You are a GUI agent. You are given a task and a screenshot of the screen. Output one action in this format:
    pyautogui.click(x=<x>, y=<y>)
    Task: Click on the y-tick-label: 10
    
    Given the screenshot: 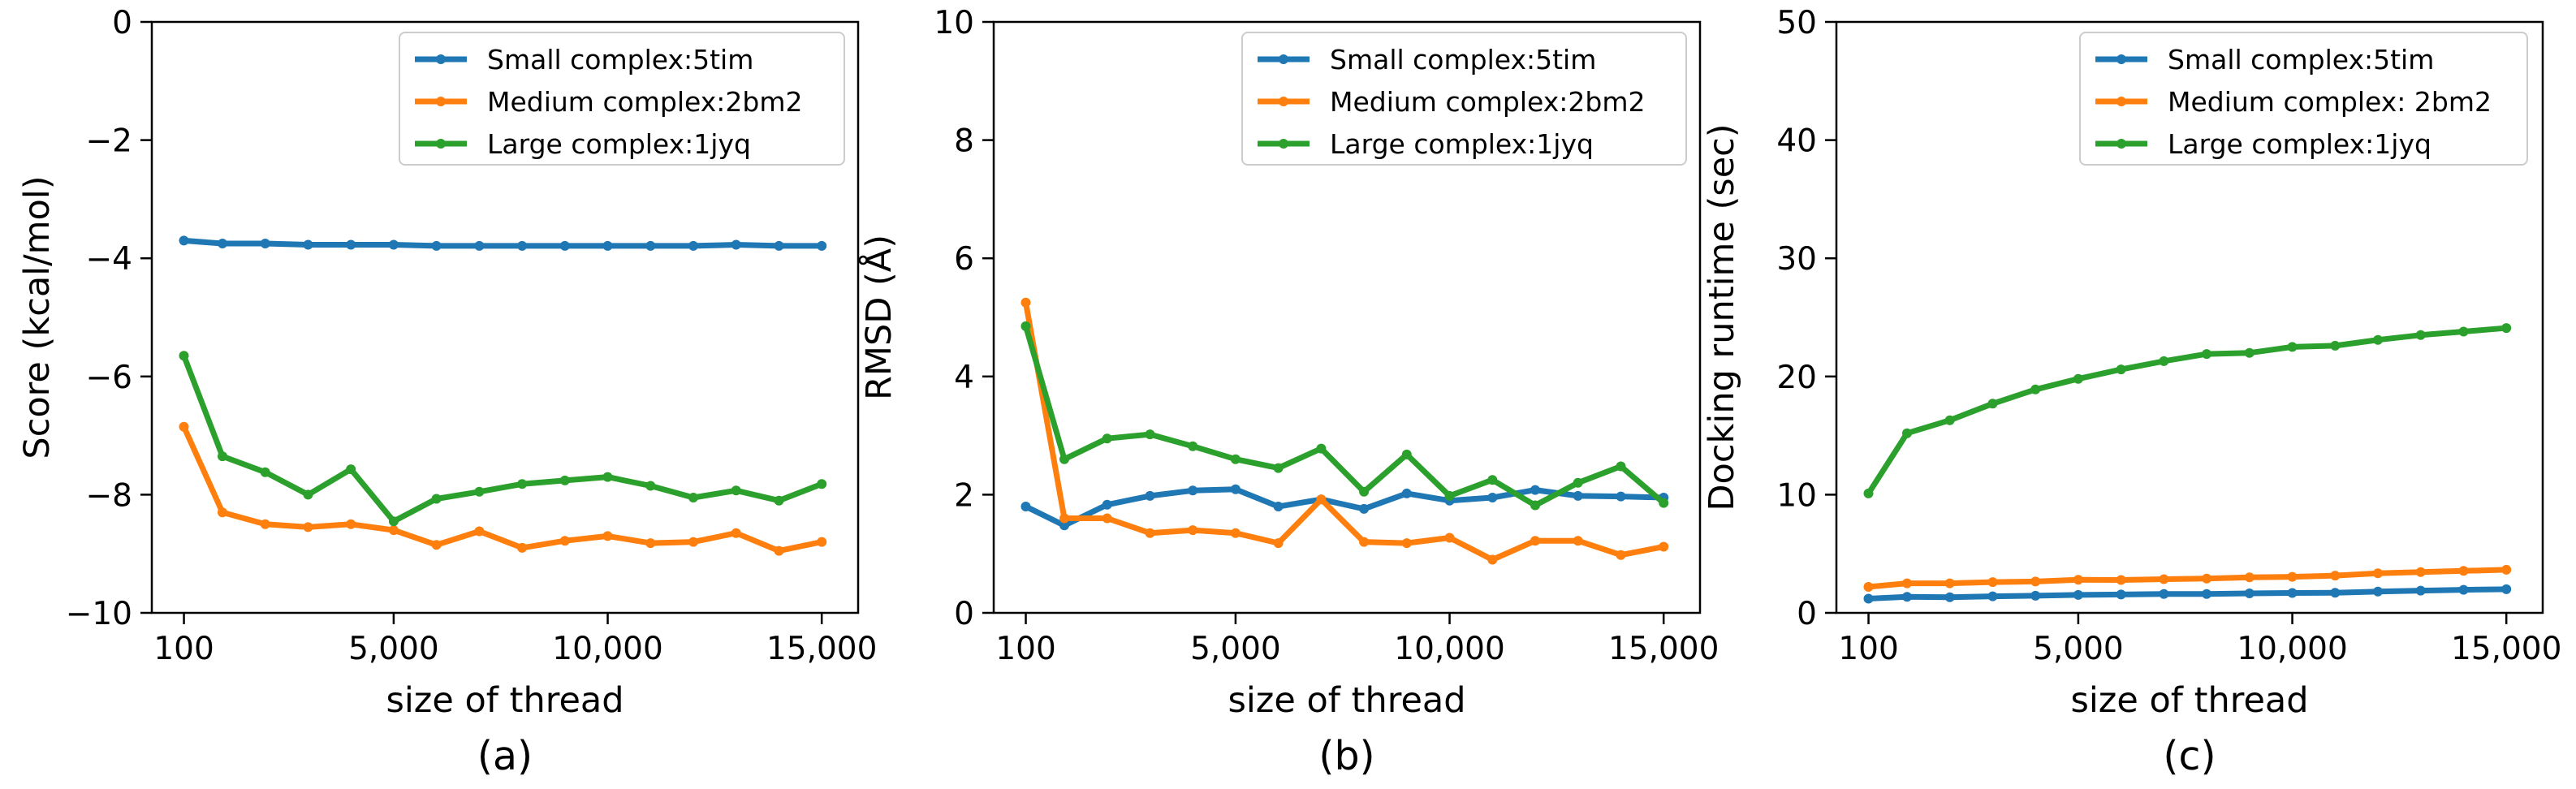 What is the action you would take?
    pyautogui.click(x=1796, y=496)
    